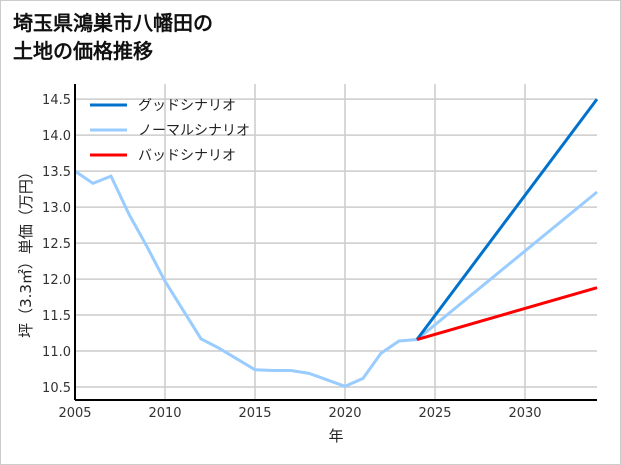  What do you see at coordinates (83, 51) in the screenshot?
I see `title-line-2: 土地の価格推移` at bounding box center [83, 51].